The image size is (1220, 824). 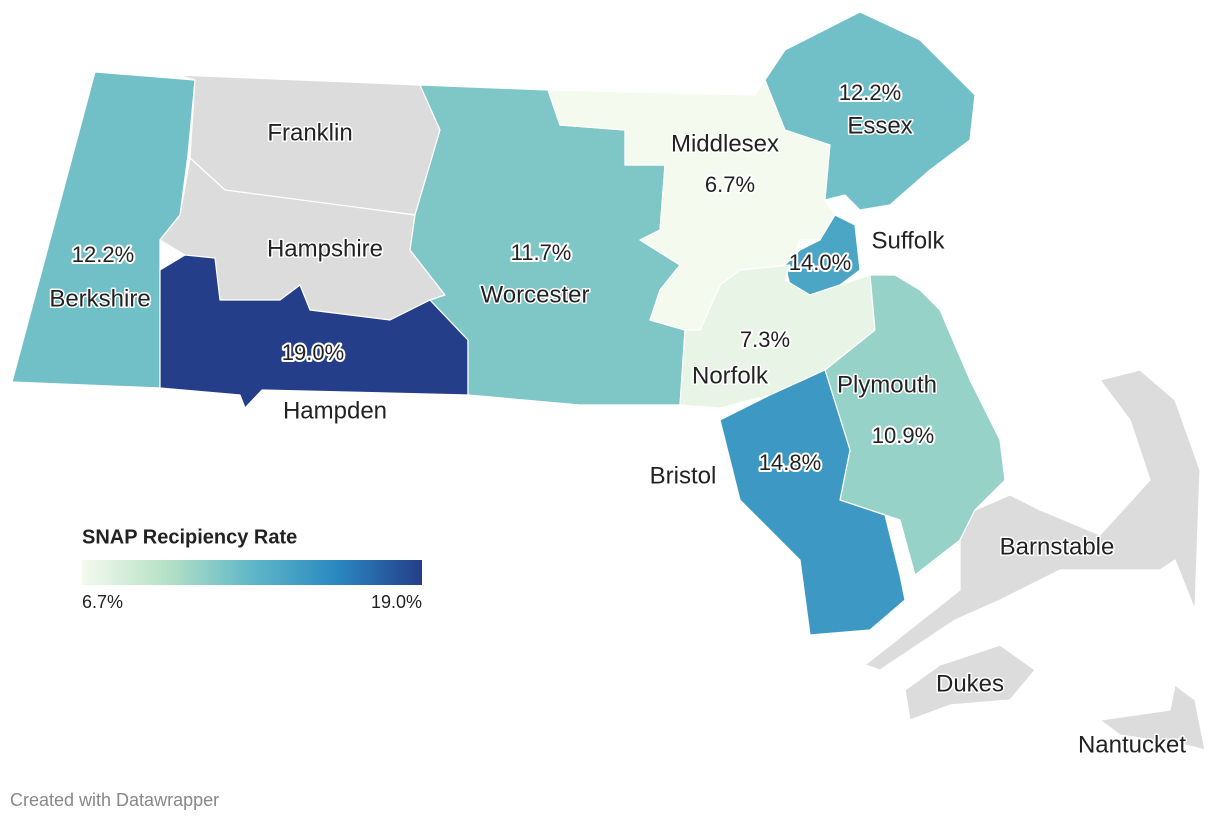 What do you see at coordinates (1057, 546) in the screenshot?
I see `region-name: Barnstable` at bounding box center [1057, 546].